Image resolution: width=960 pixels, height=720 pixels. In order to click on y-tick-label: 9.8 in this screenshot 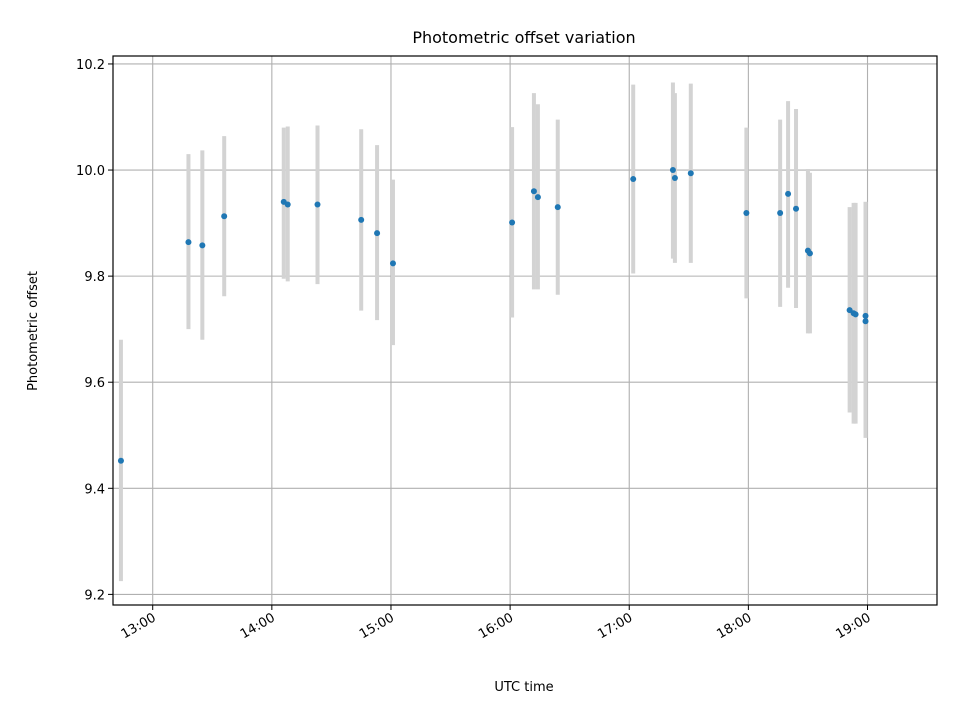, I will do `click(94, 277)`.